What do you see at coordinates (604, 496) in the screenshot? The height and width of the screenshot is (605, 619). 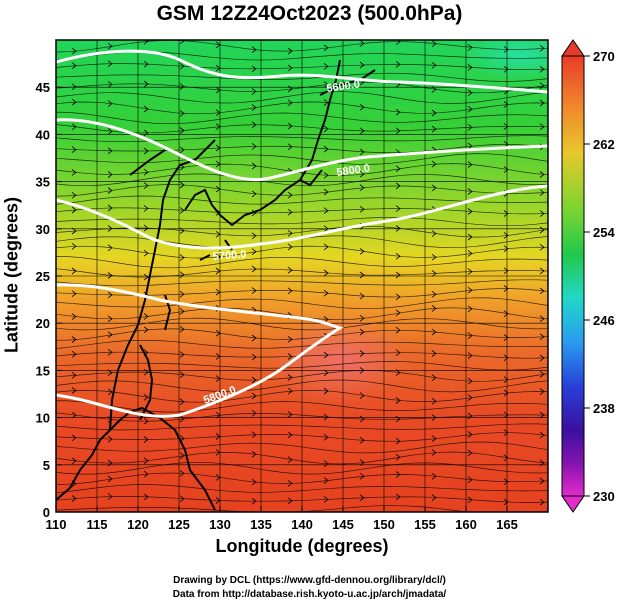 I see `colorbar-tick-label: 230` at bounding box center [604, 496].